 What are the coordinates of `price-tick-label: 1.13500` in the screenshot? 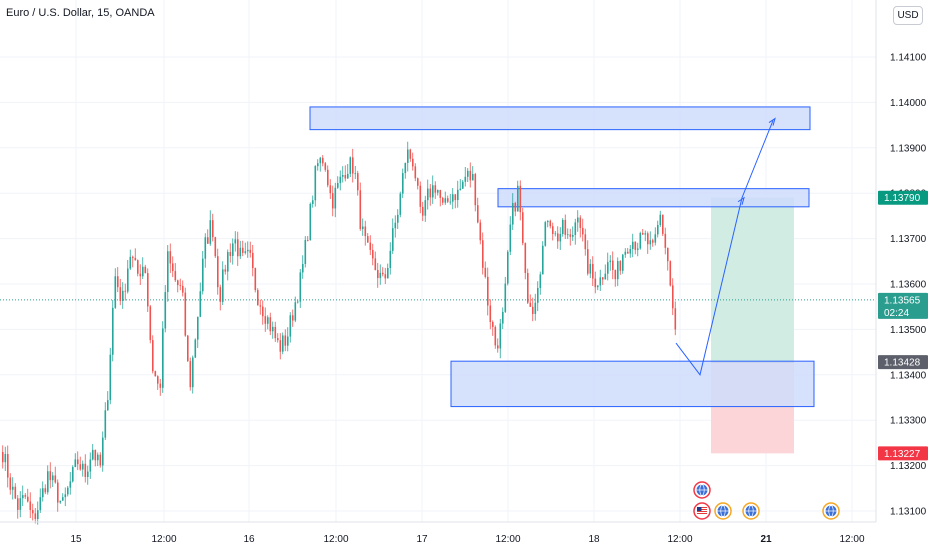 It's located at (908, 330).